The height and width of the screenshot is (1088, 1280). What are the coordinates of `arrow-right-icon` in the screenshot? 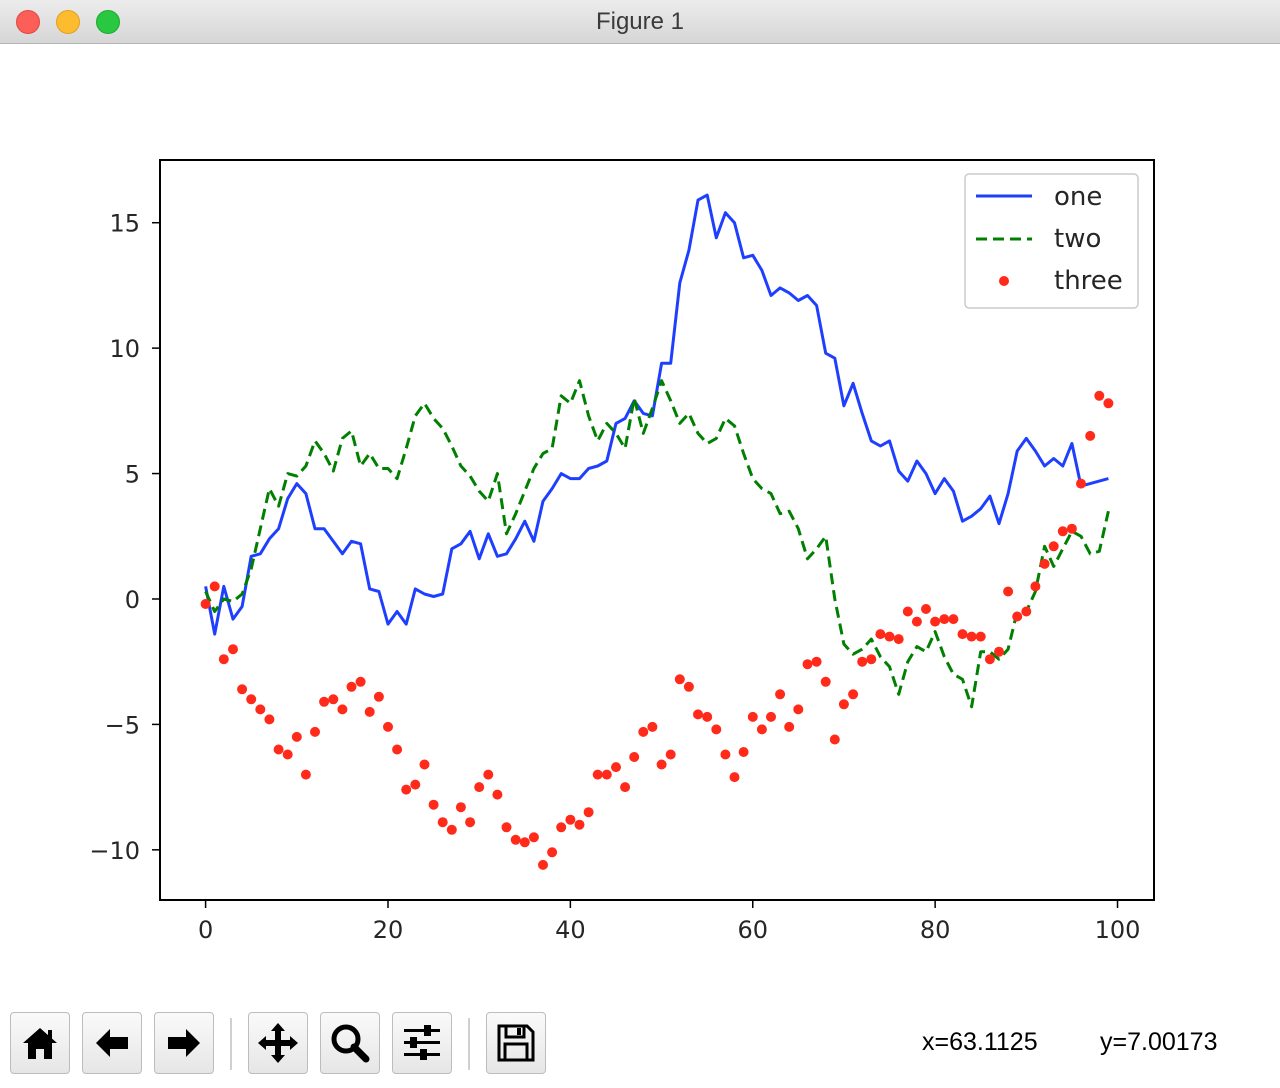 It's located at (184, 1043).